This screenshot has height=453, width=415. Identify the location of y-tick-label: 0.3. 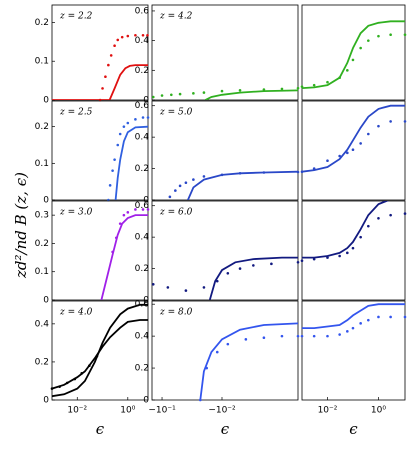
(42, 216).